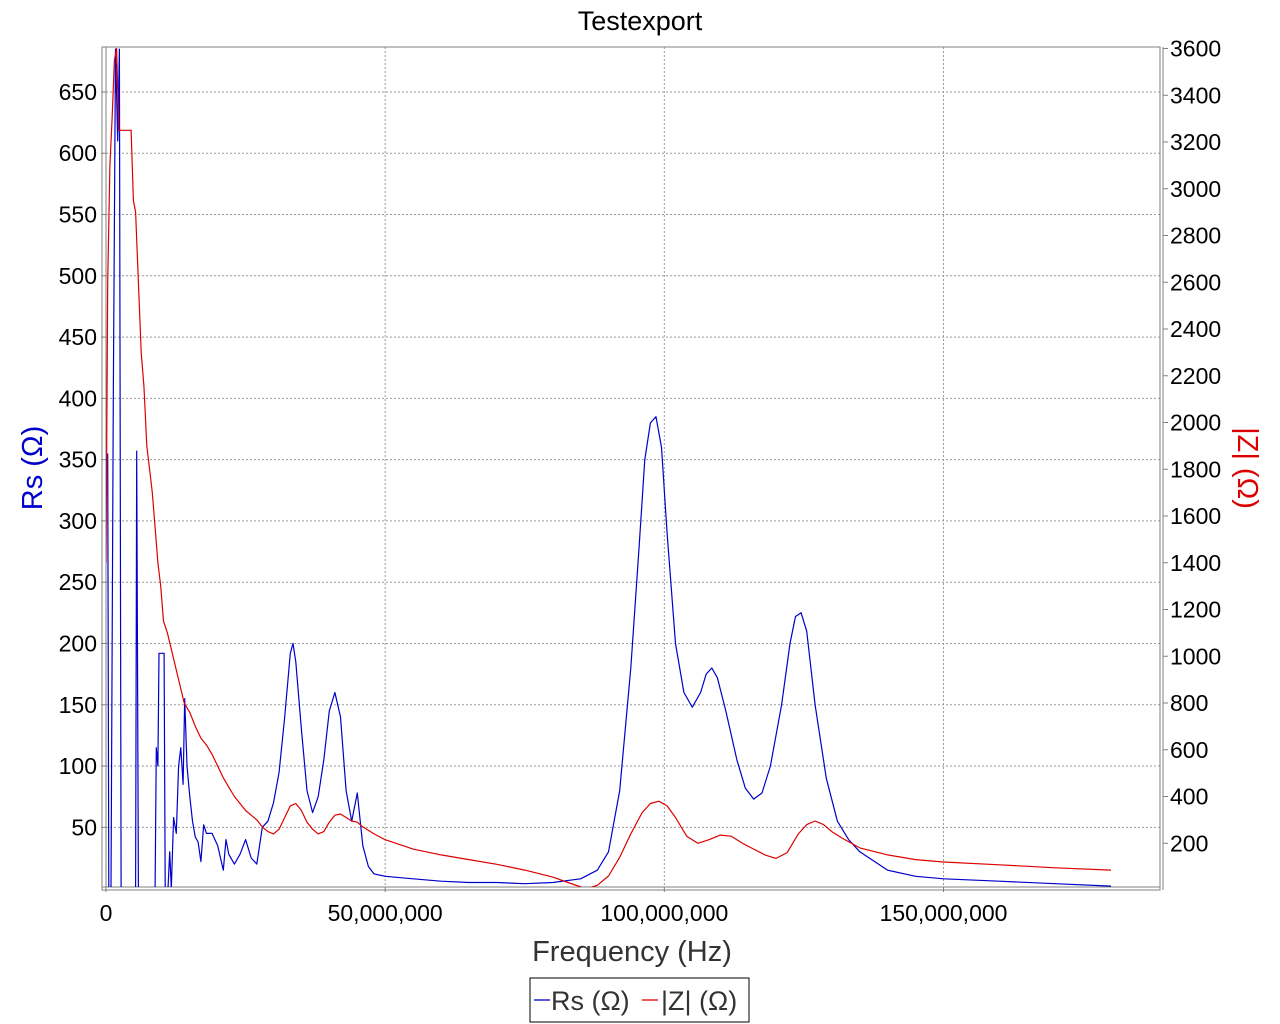 This screenshot has width=1280, height=1024. Describe the element at coordinates (1189, 797) in the screenshot. I see `right-tick-label: 400` at that location.